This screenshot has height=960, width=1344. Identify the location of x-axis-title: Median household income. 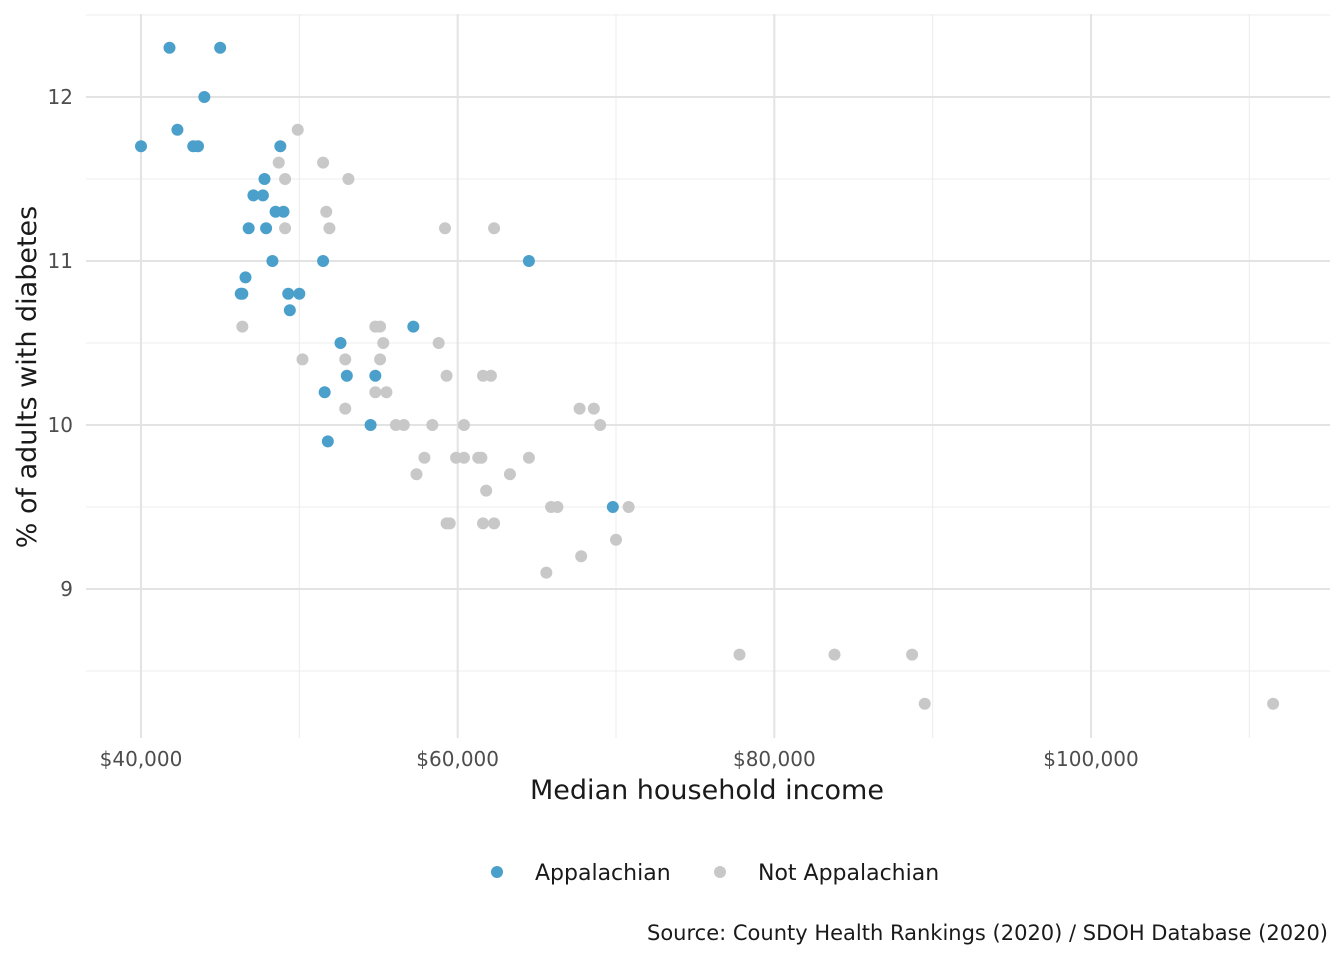
(707, 790).